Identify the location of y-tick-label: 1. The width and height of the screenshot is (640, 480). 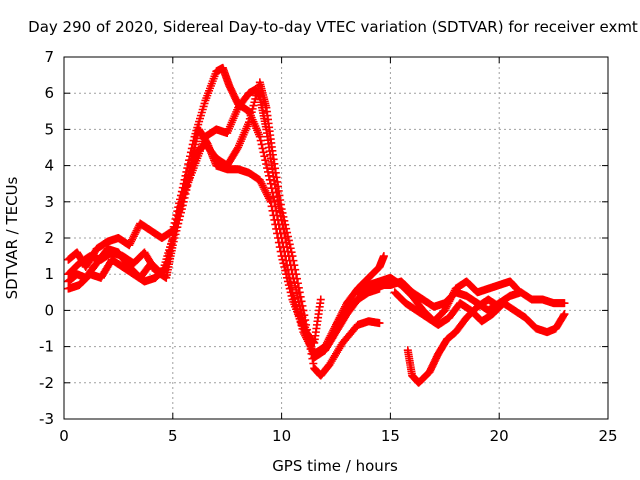
(49, 274).